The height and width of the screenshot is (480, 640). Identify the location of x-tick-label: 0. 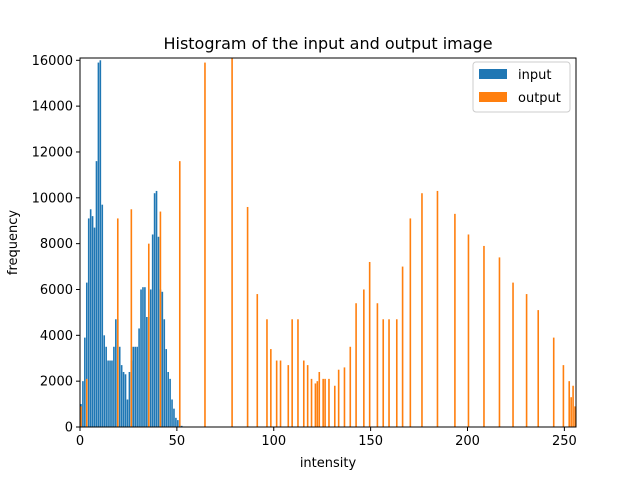
(80, 441).